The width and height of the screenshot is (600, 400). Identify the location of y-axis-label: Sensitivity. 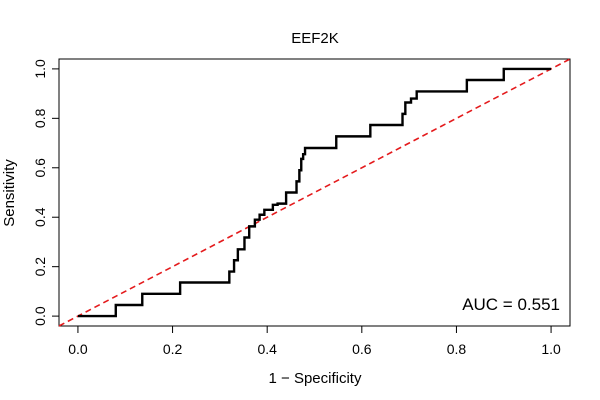
(9, 193).